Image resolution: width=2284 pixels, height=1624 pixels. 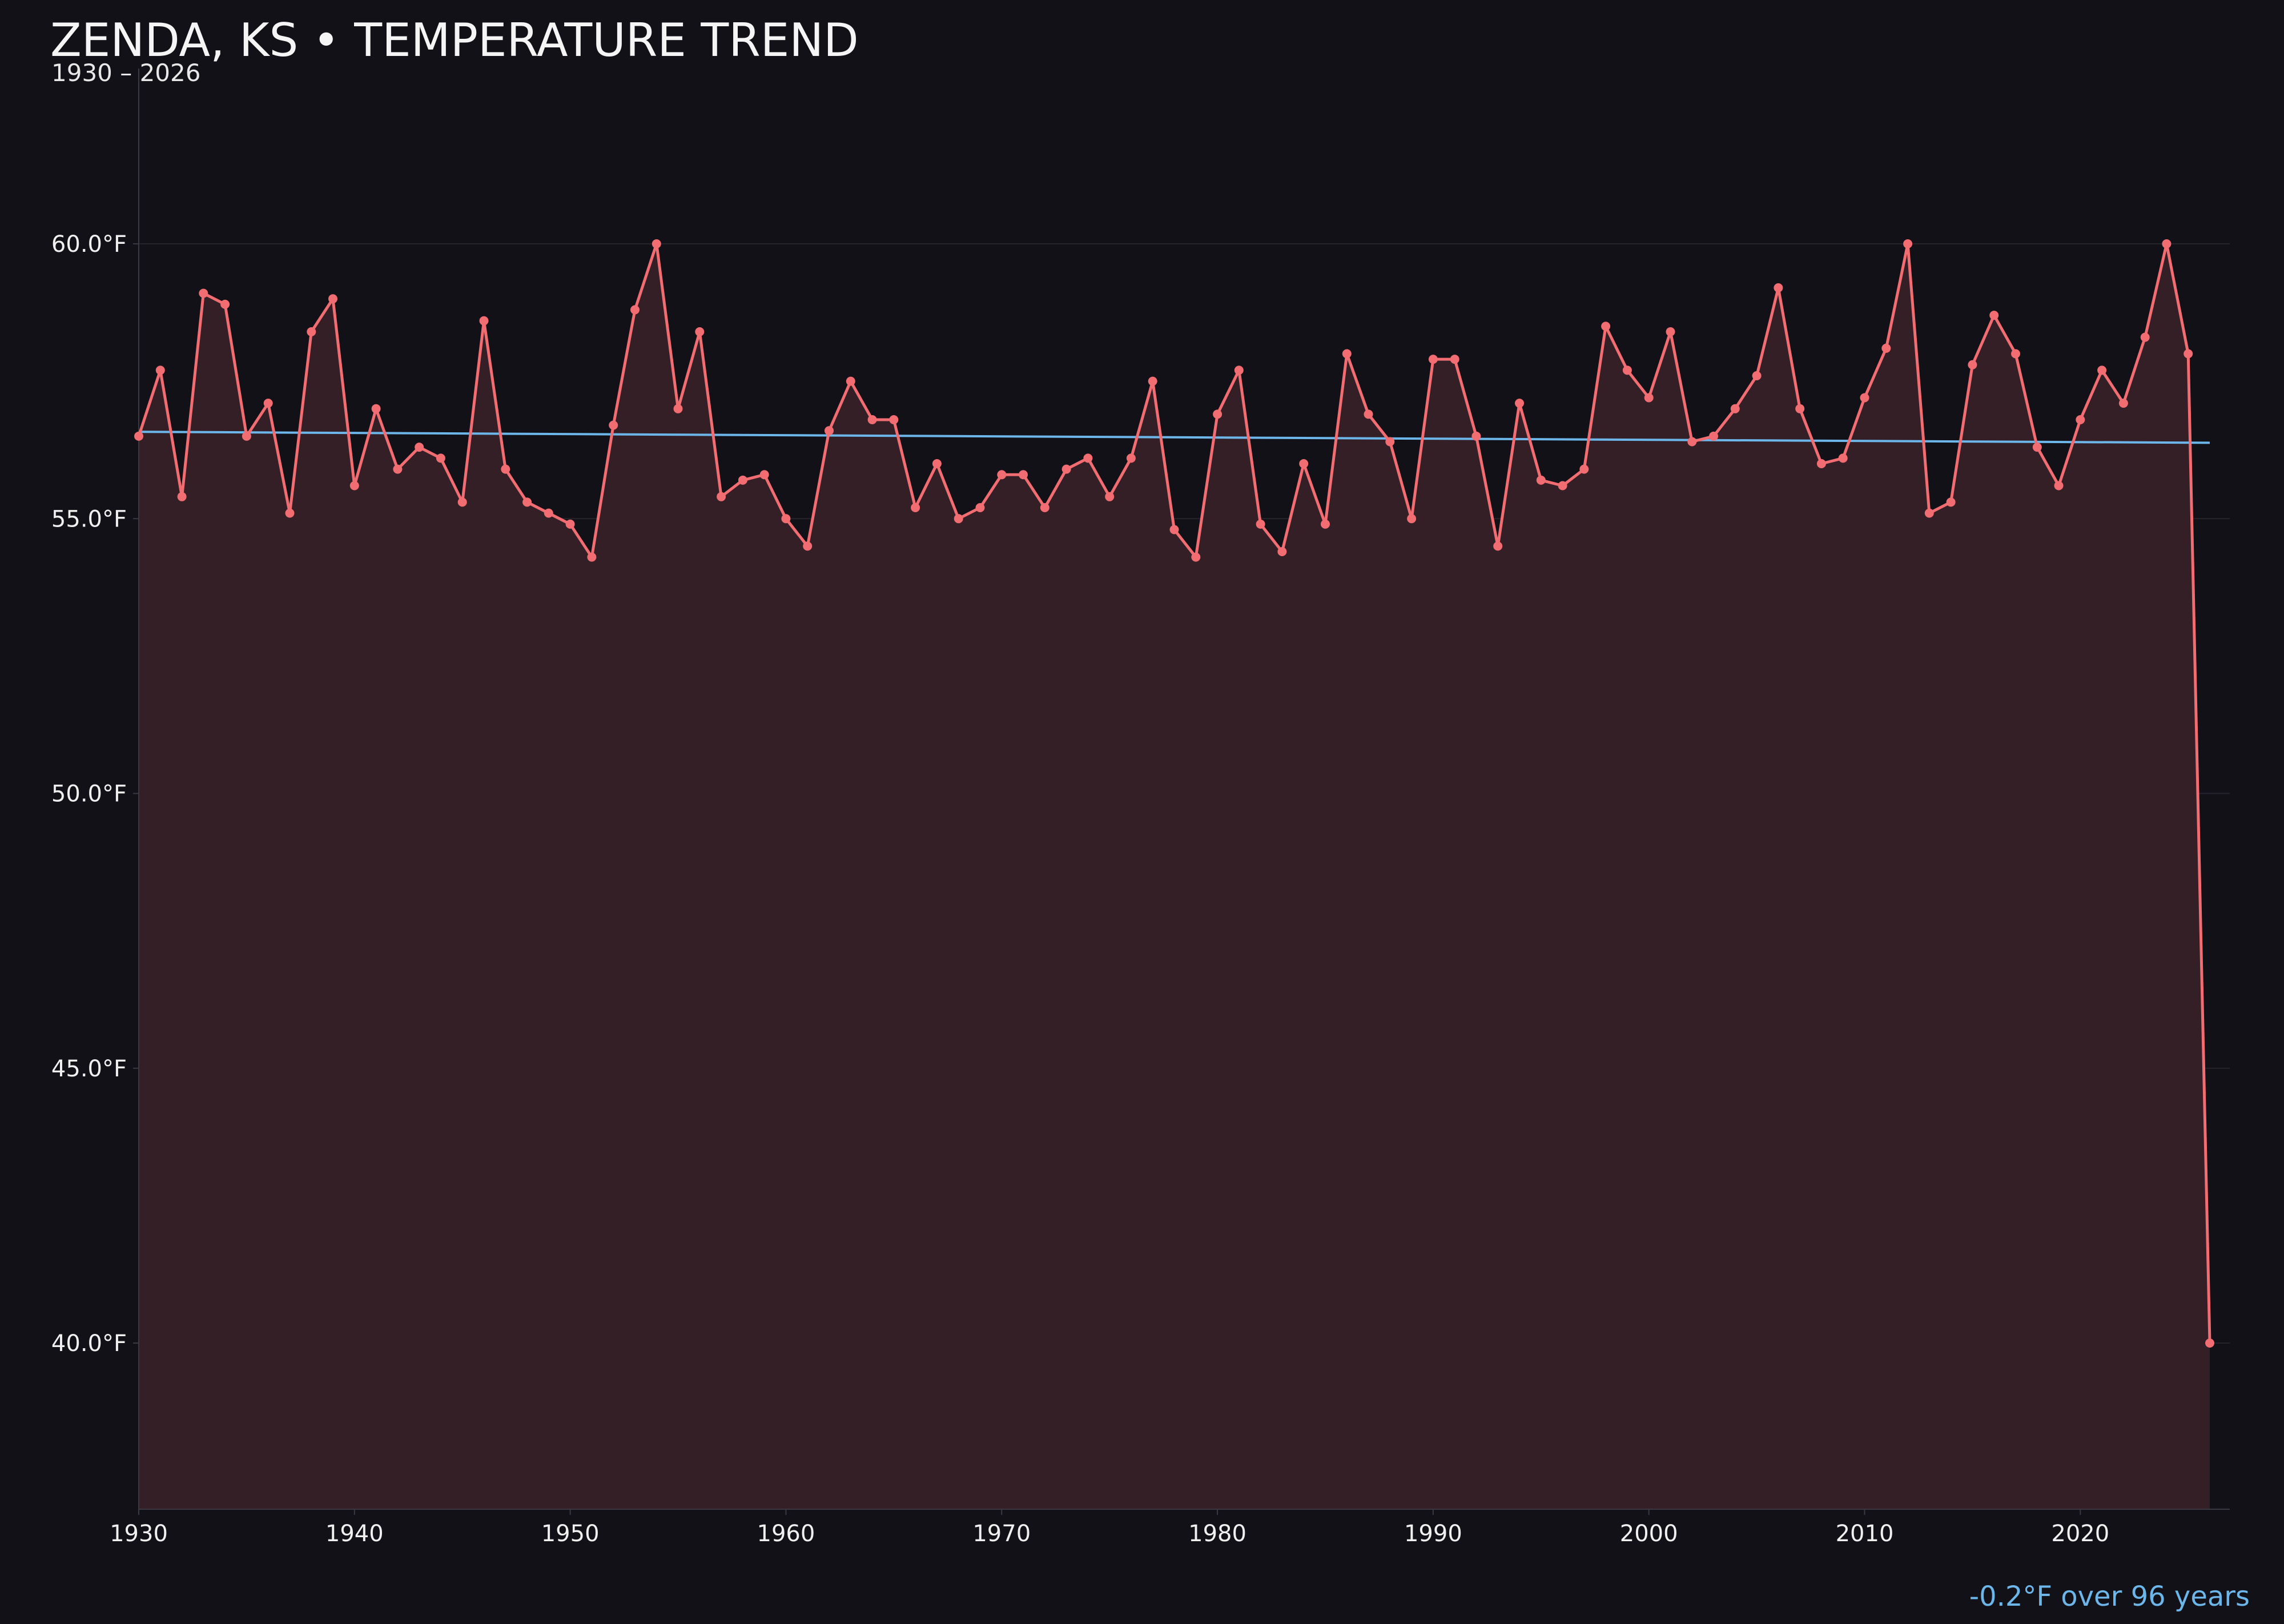 What do you see at coordinates (1066, 469) in the screenshot?
I see `data-point-1973` at bounding box center [1066, 469].